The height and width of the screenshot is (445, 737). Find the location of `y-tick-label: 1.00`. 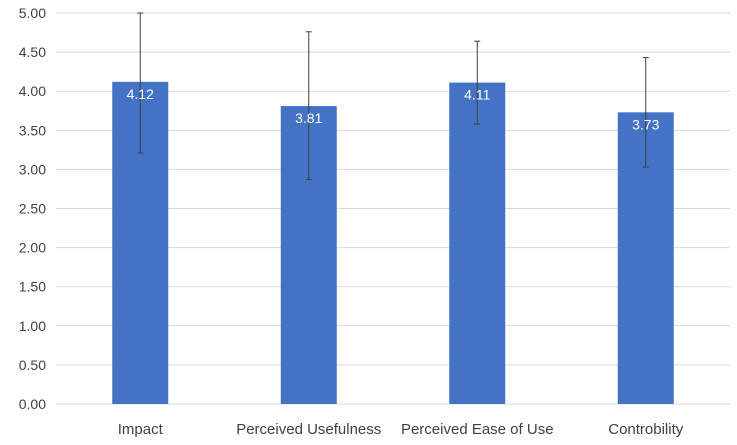

y-tick-label: 1.00 is located at coordinates (32, 326).